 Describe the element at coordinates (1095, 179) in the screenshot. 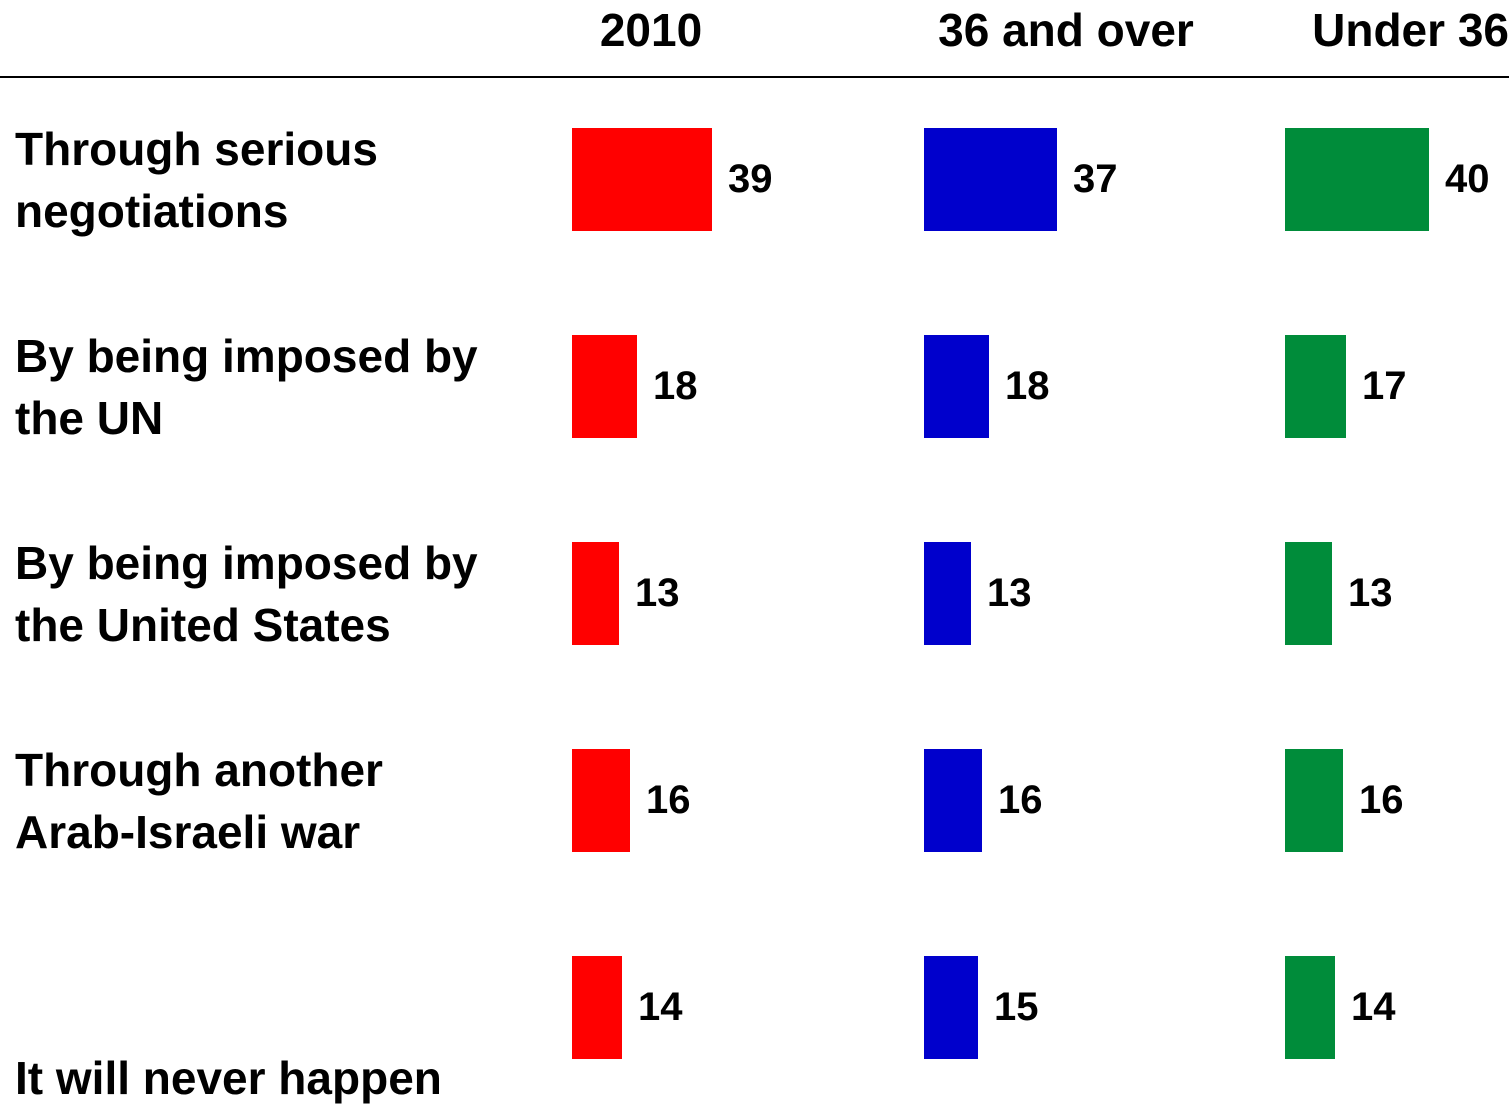

I see `data-label: 37` at that location.